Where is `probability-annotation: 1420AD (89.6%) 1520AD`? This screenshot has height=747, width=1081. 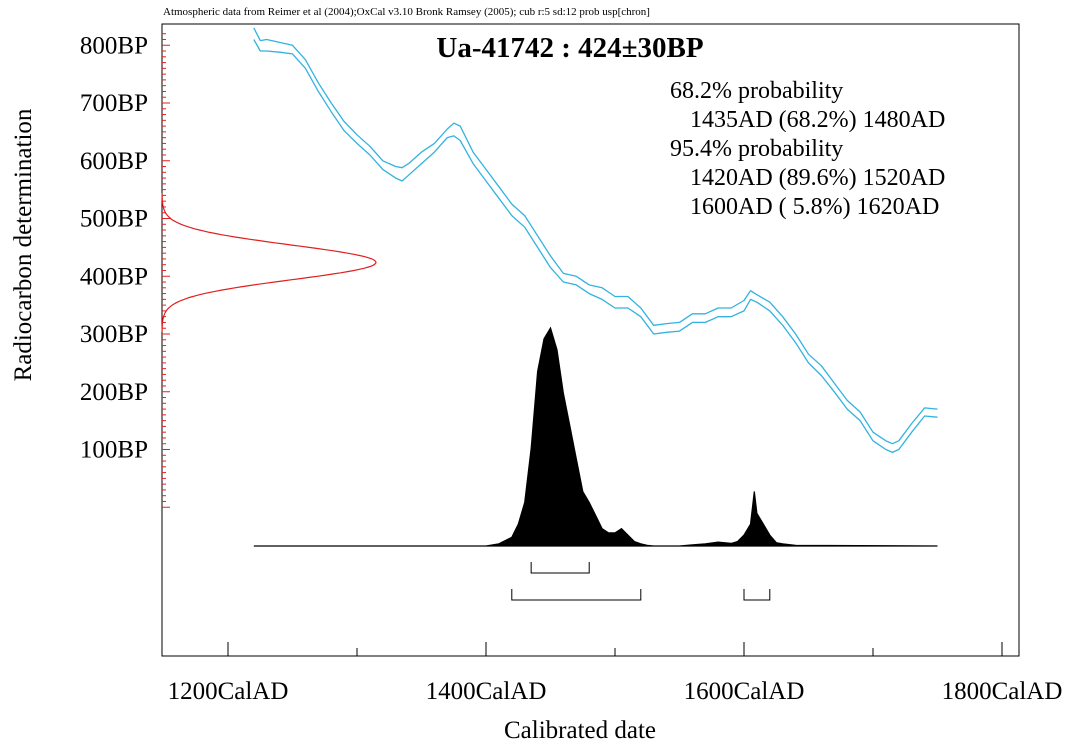
probability-annotation: 1420AD (89.6%) 1520AD is located at coordinates (817, 178).